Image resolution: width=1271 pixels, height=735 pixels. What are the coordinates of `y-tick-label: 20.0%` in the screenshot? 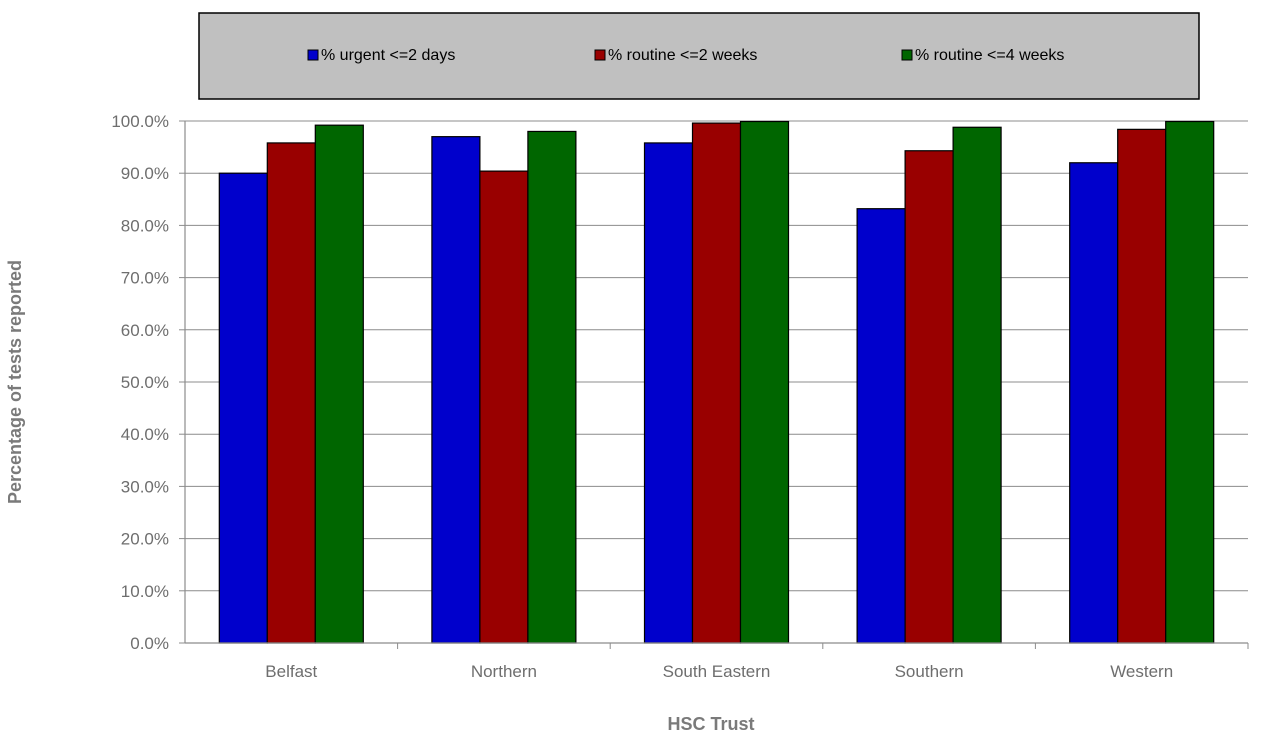 It's located at (145, 539).